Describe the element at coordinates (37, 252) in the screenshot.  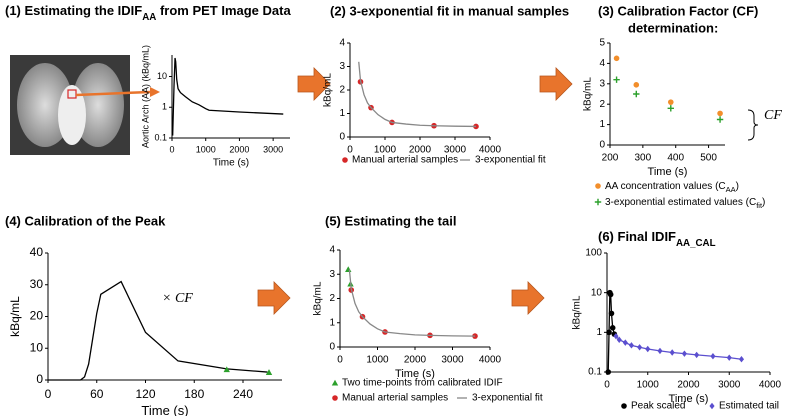
I see `y-tick-label: 40` at that location.